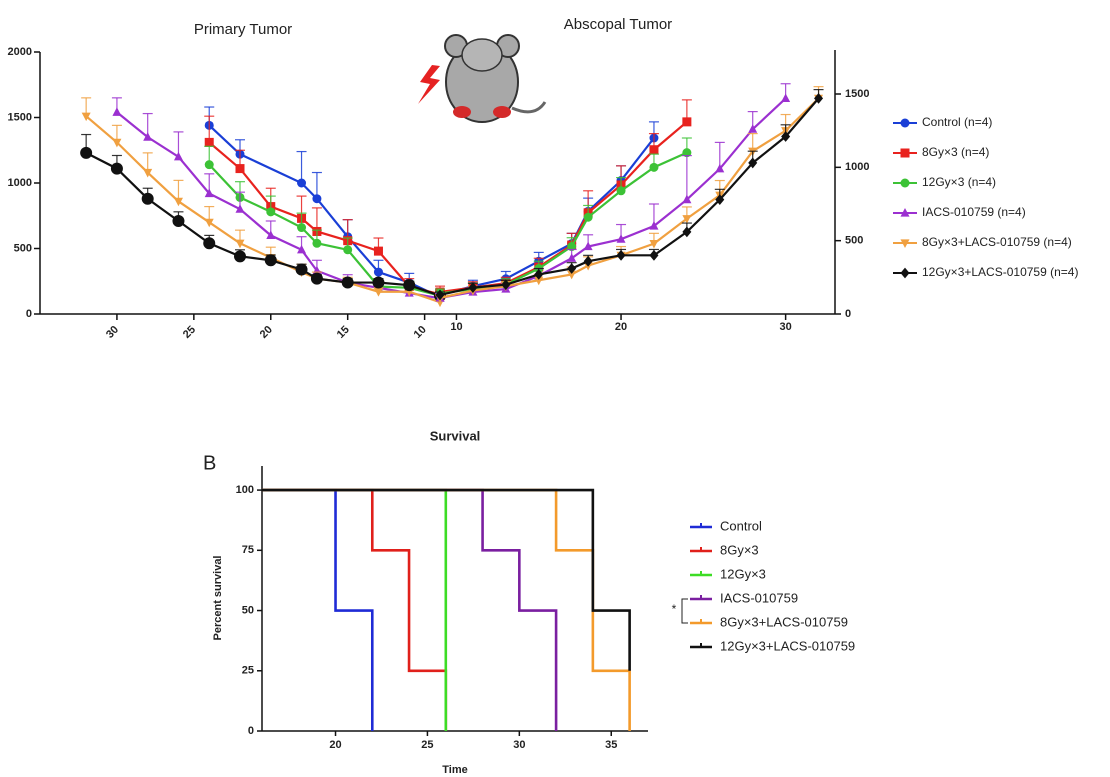  Describe the element at coordinates (739, 549) in the screenshot. I see `legend-label: 8Gy×3` at that location.